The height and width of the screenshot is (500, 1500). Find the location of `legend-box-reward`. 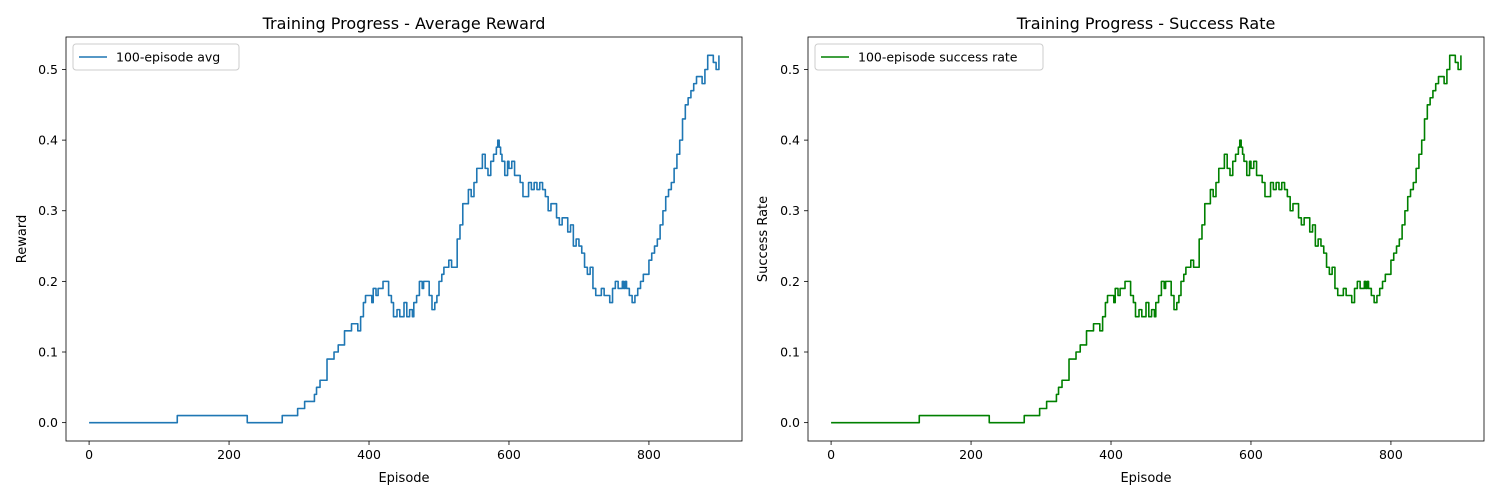

legend-box-reward is located at coordinates (156, 57).